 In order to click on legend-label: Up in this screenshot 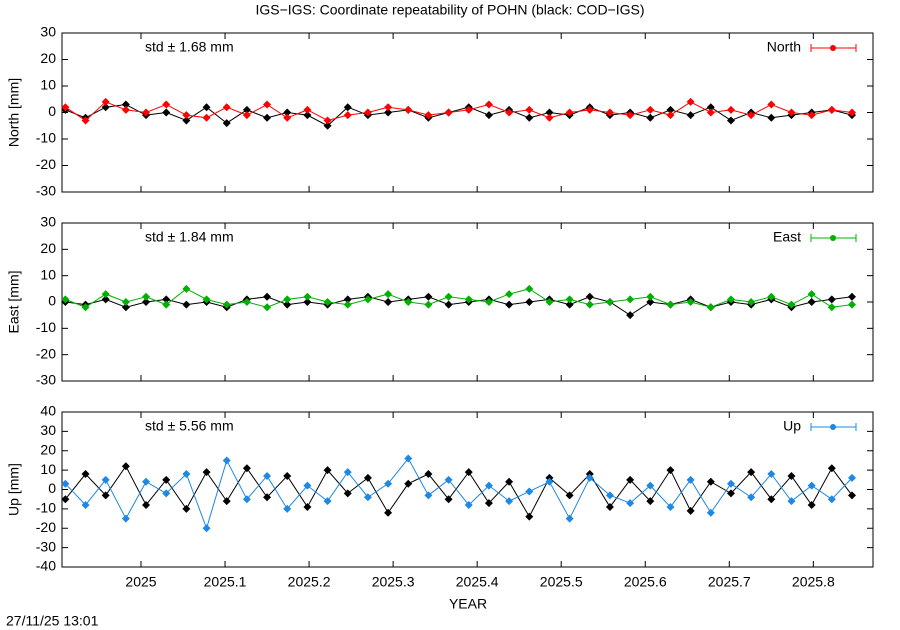, I will do `click(792, 426)`.